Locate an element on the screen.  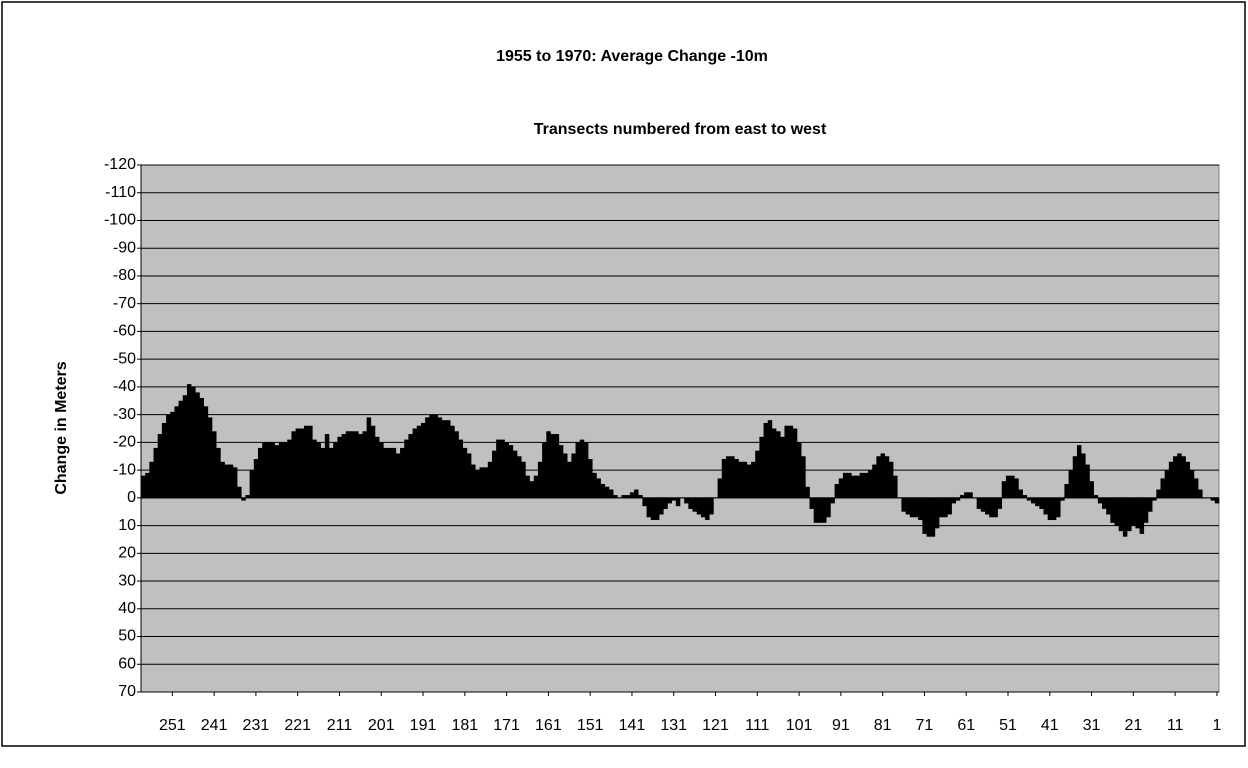
y-axis-label: Change in Meters is located at coordinates (61, 427).